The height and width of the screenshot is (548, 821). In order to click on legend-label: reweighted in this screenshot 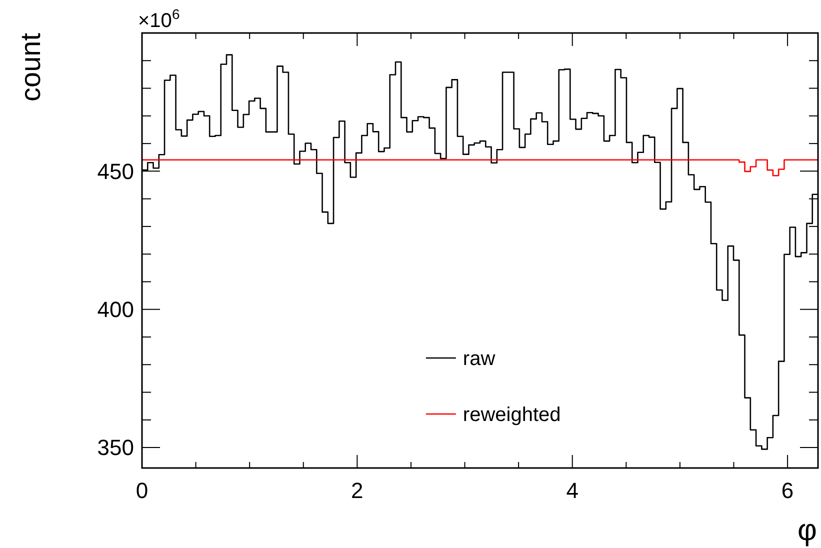, I will do `click(511, 415)`.